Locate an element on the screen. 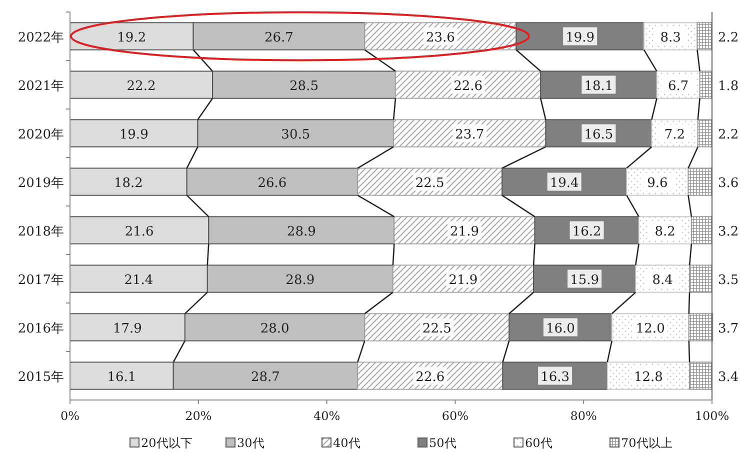 The height and width of the screenshot is (461, 747). data-label: 23.6 is located at coordinates (440, 38).